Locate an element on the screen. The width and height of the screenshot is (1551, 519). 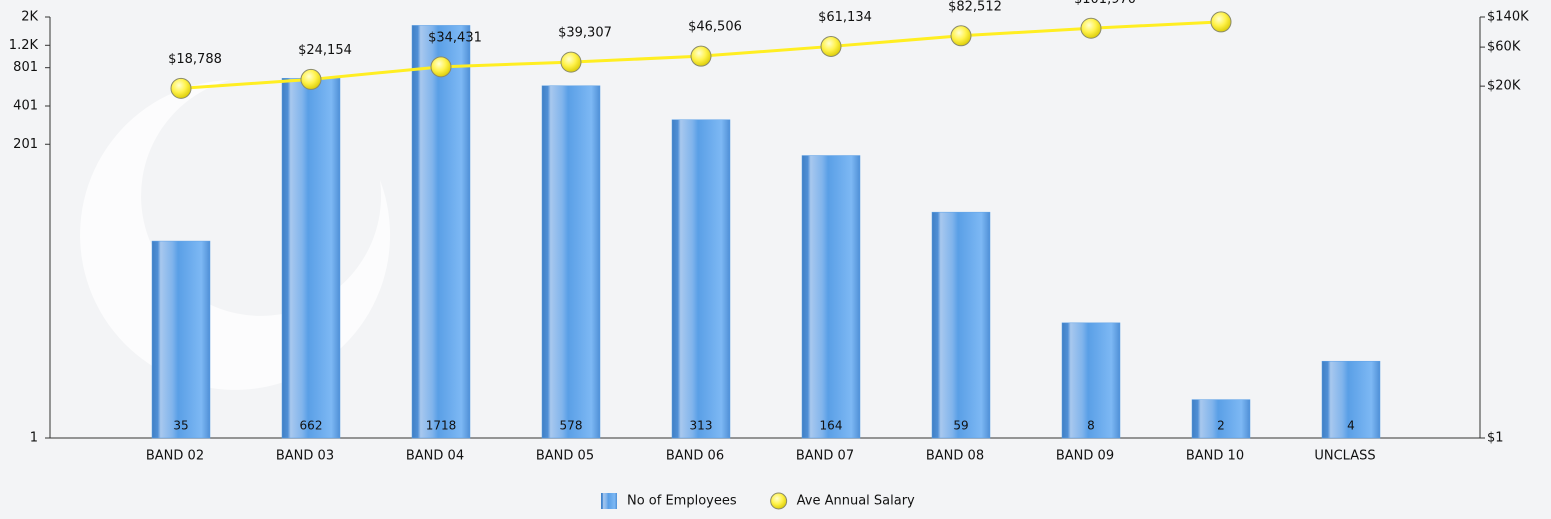
y2-tick-label: $20K is located at coordinates (1504, 86).